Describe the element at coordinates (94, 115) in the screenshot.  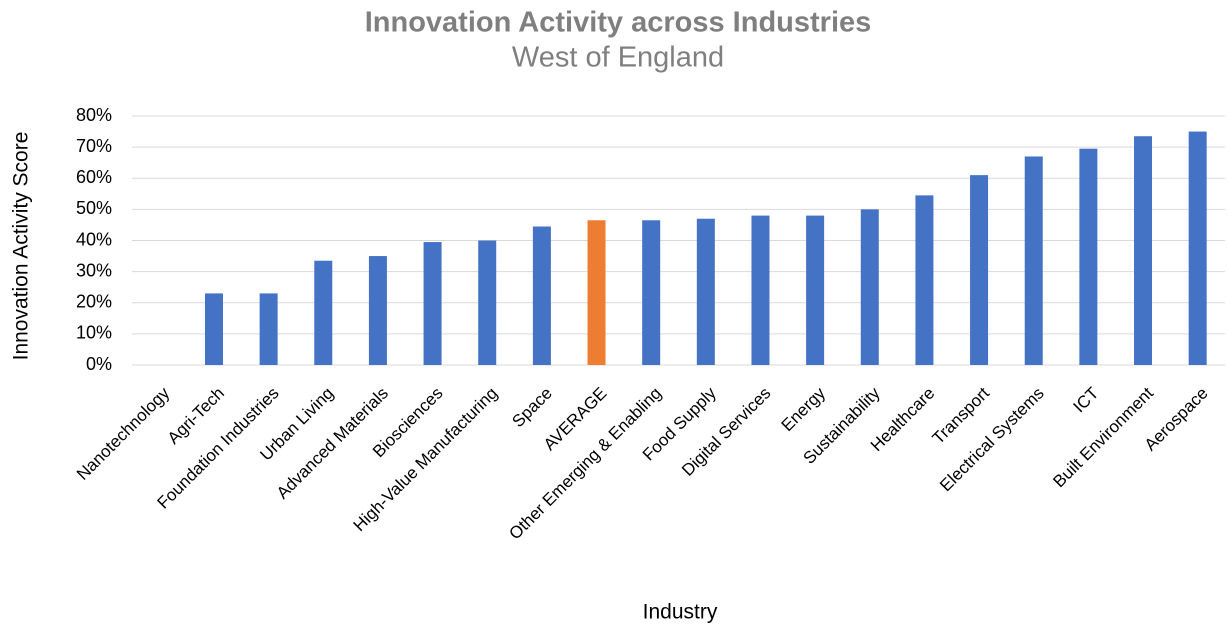
I see `y-tick-label: 80%` at that location.